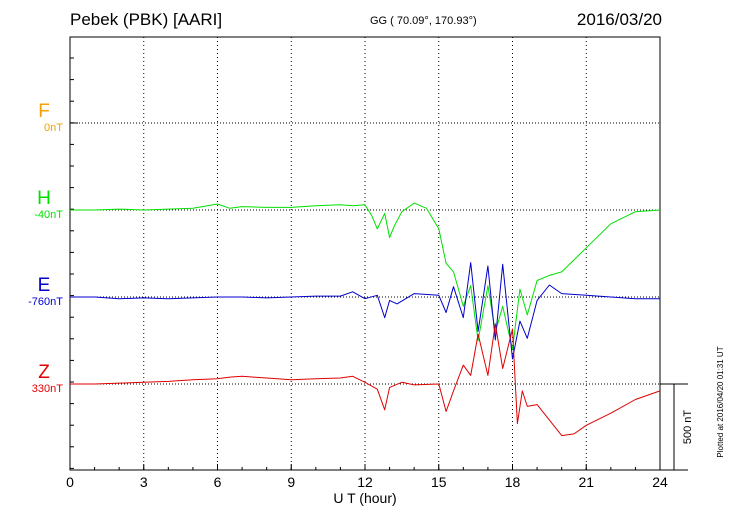  Describe the element at coordinates (70, 482) in the screenshot. I see `x-tick-label: 0` at that location.